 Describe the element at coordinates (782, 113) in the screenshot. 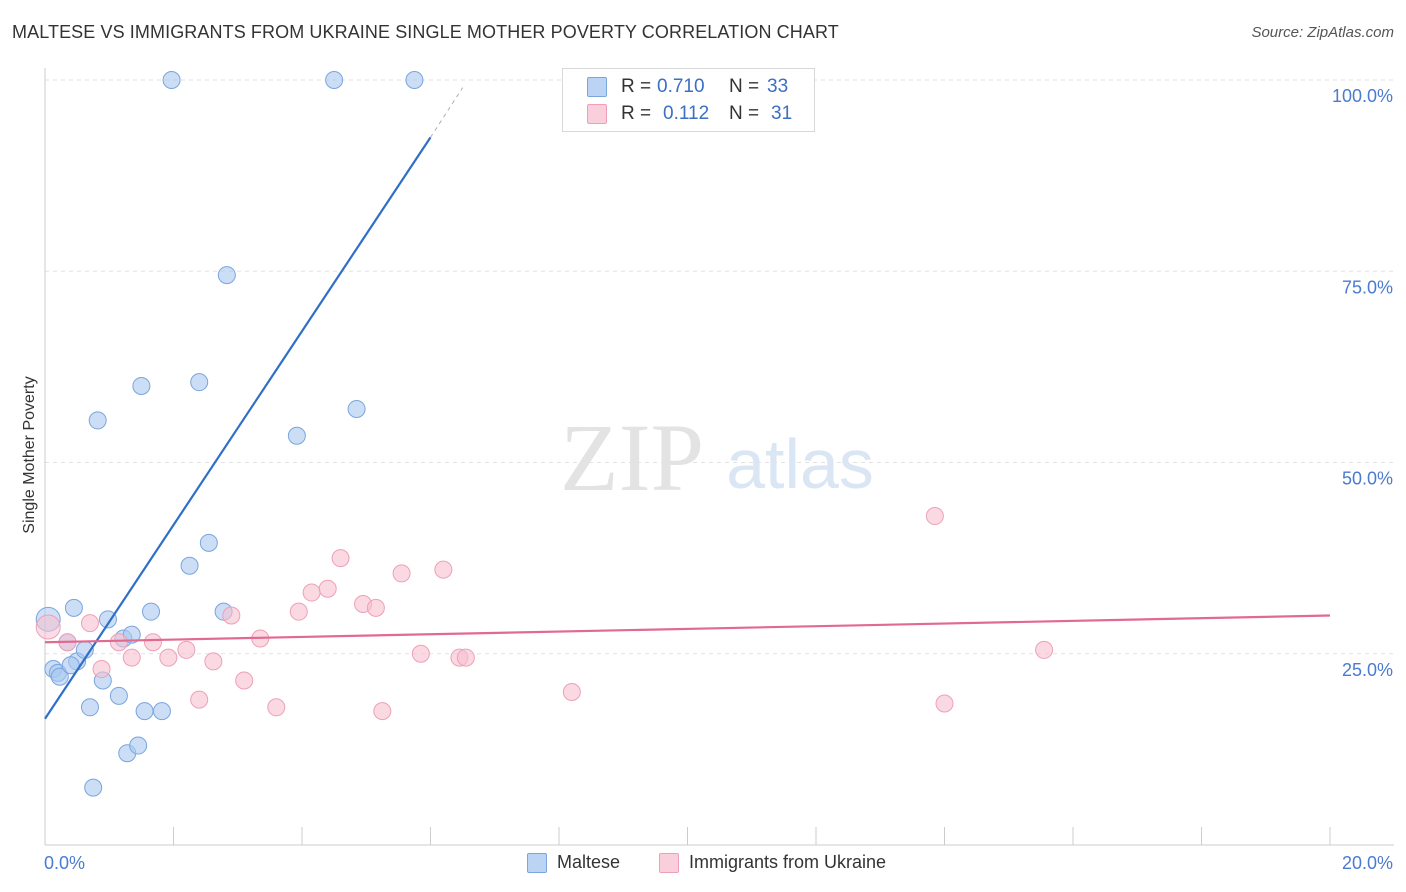

I see `legend-n-value: 31` at that location.